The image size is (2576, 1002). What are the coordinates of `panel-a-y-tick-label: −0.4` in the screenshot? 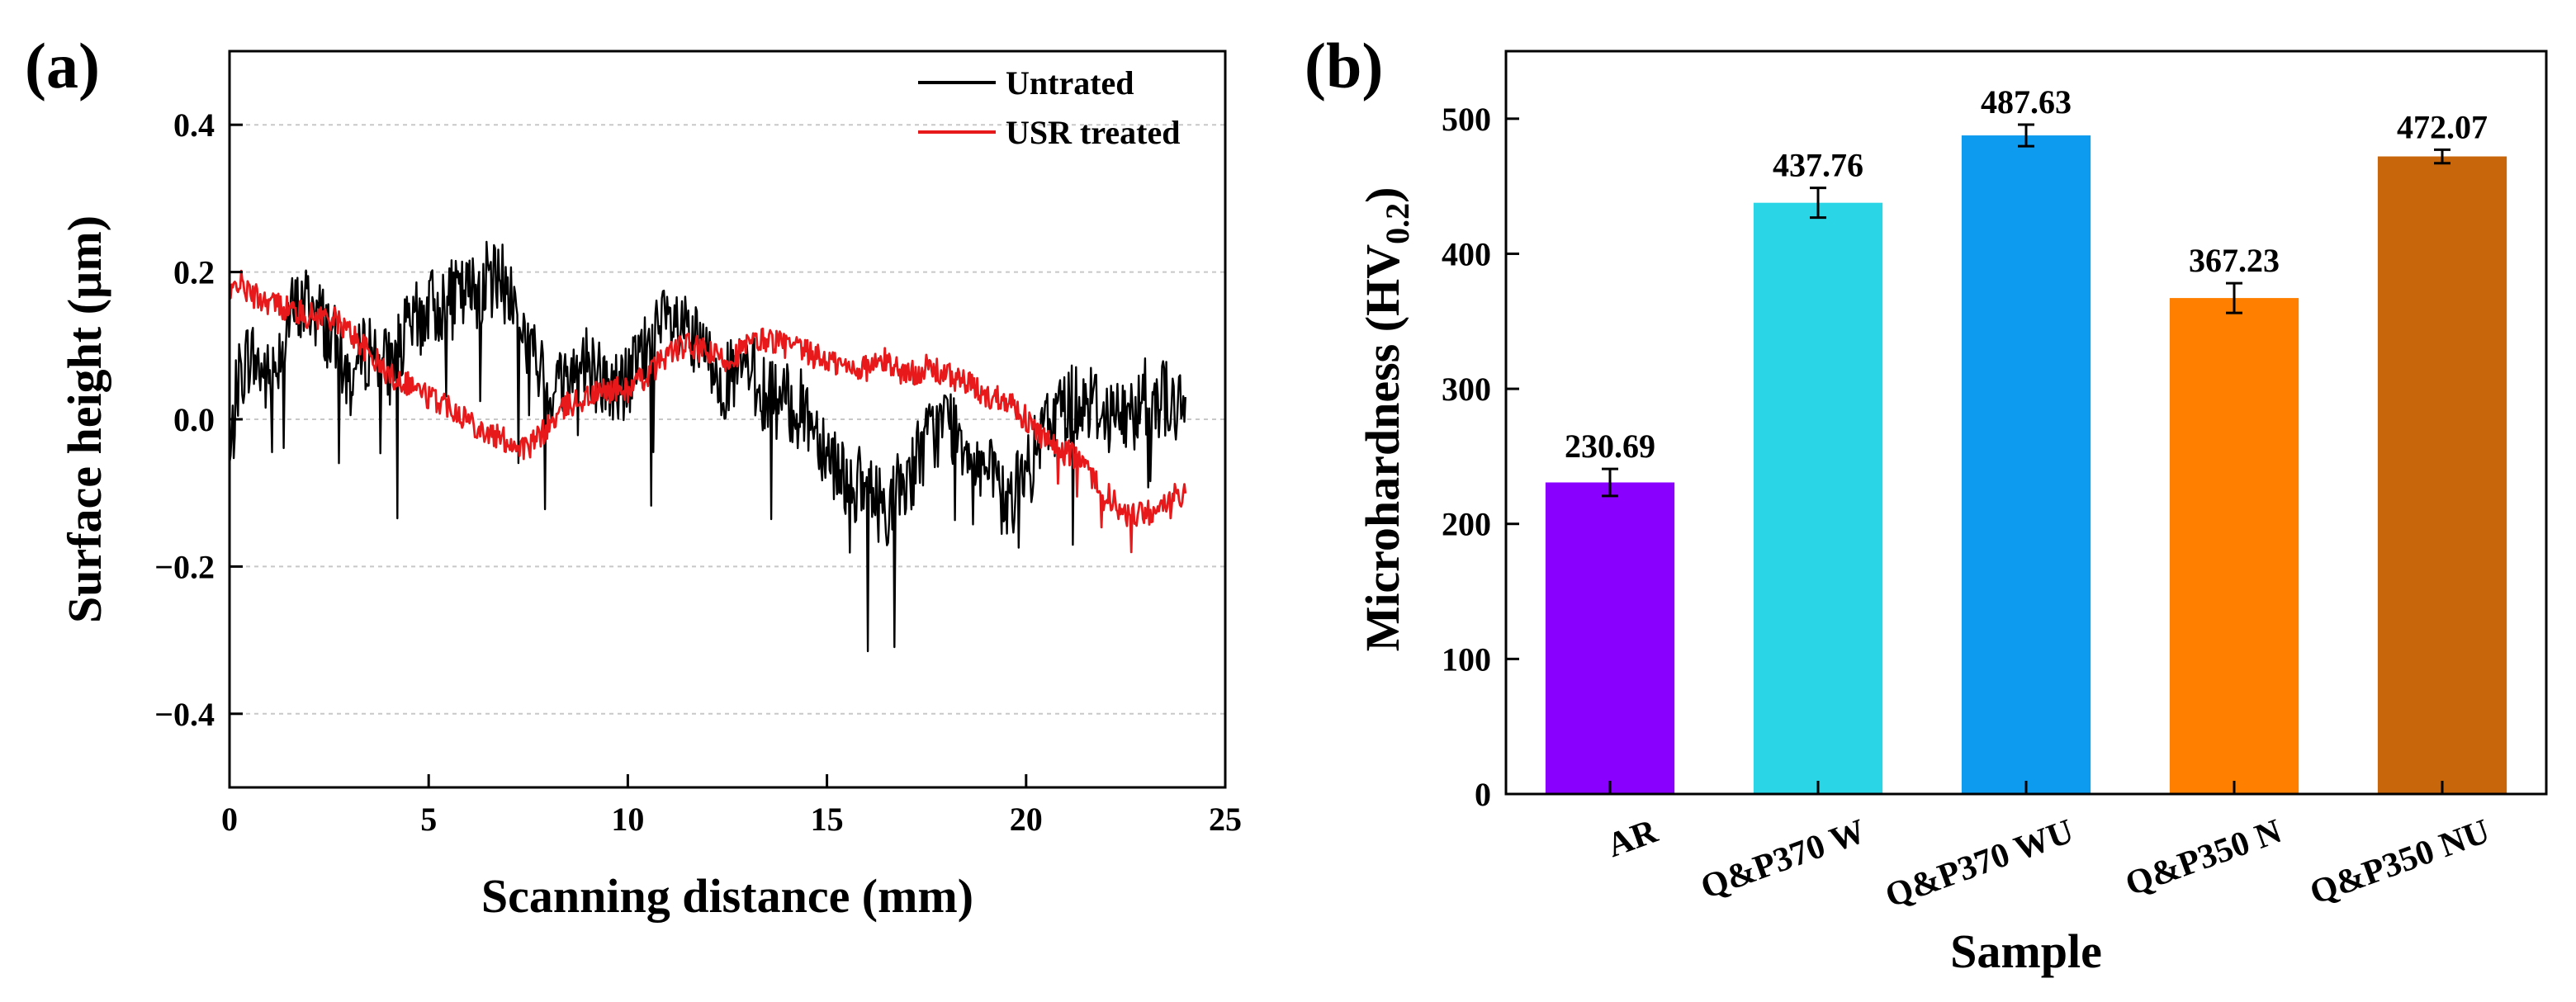 It's located at (184, 714).